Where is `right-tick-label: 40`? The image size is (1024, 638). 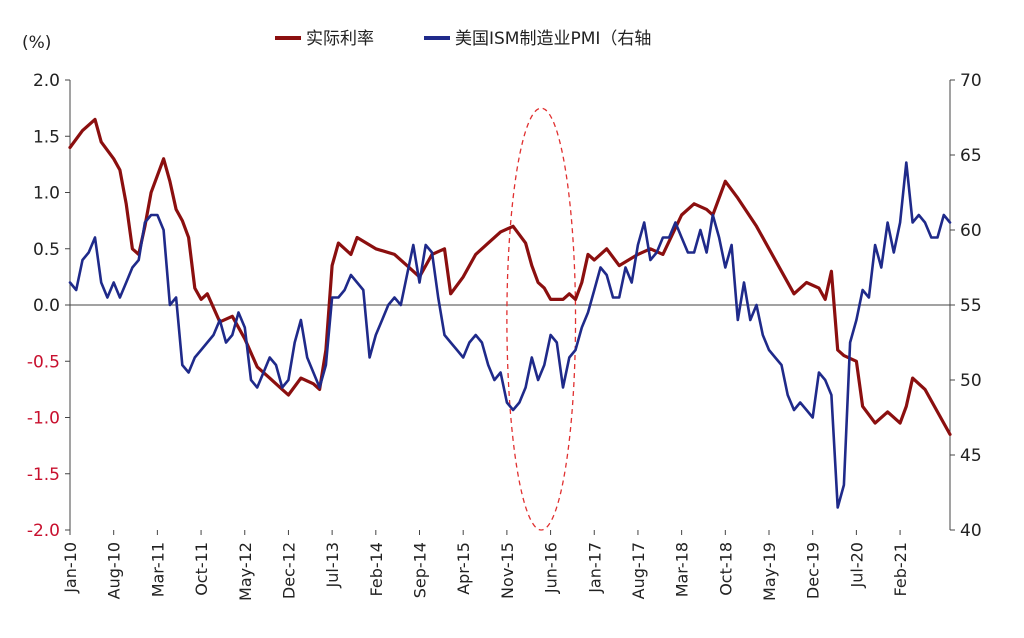 right-tick-label: 40 is located at coordinates (971, 531).